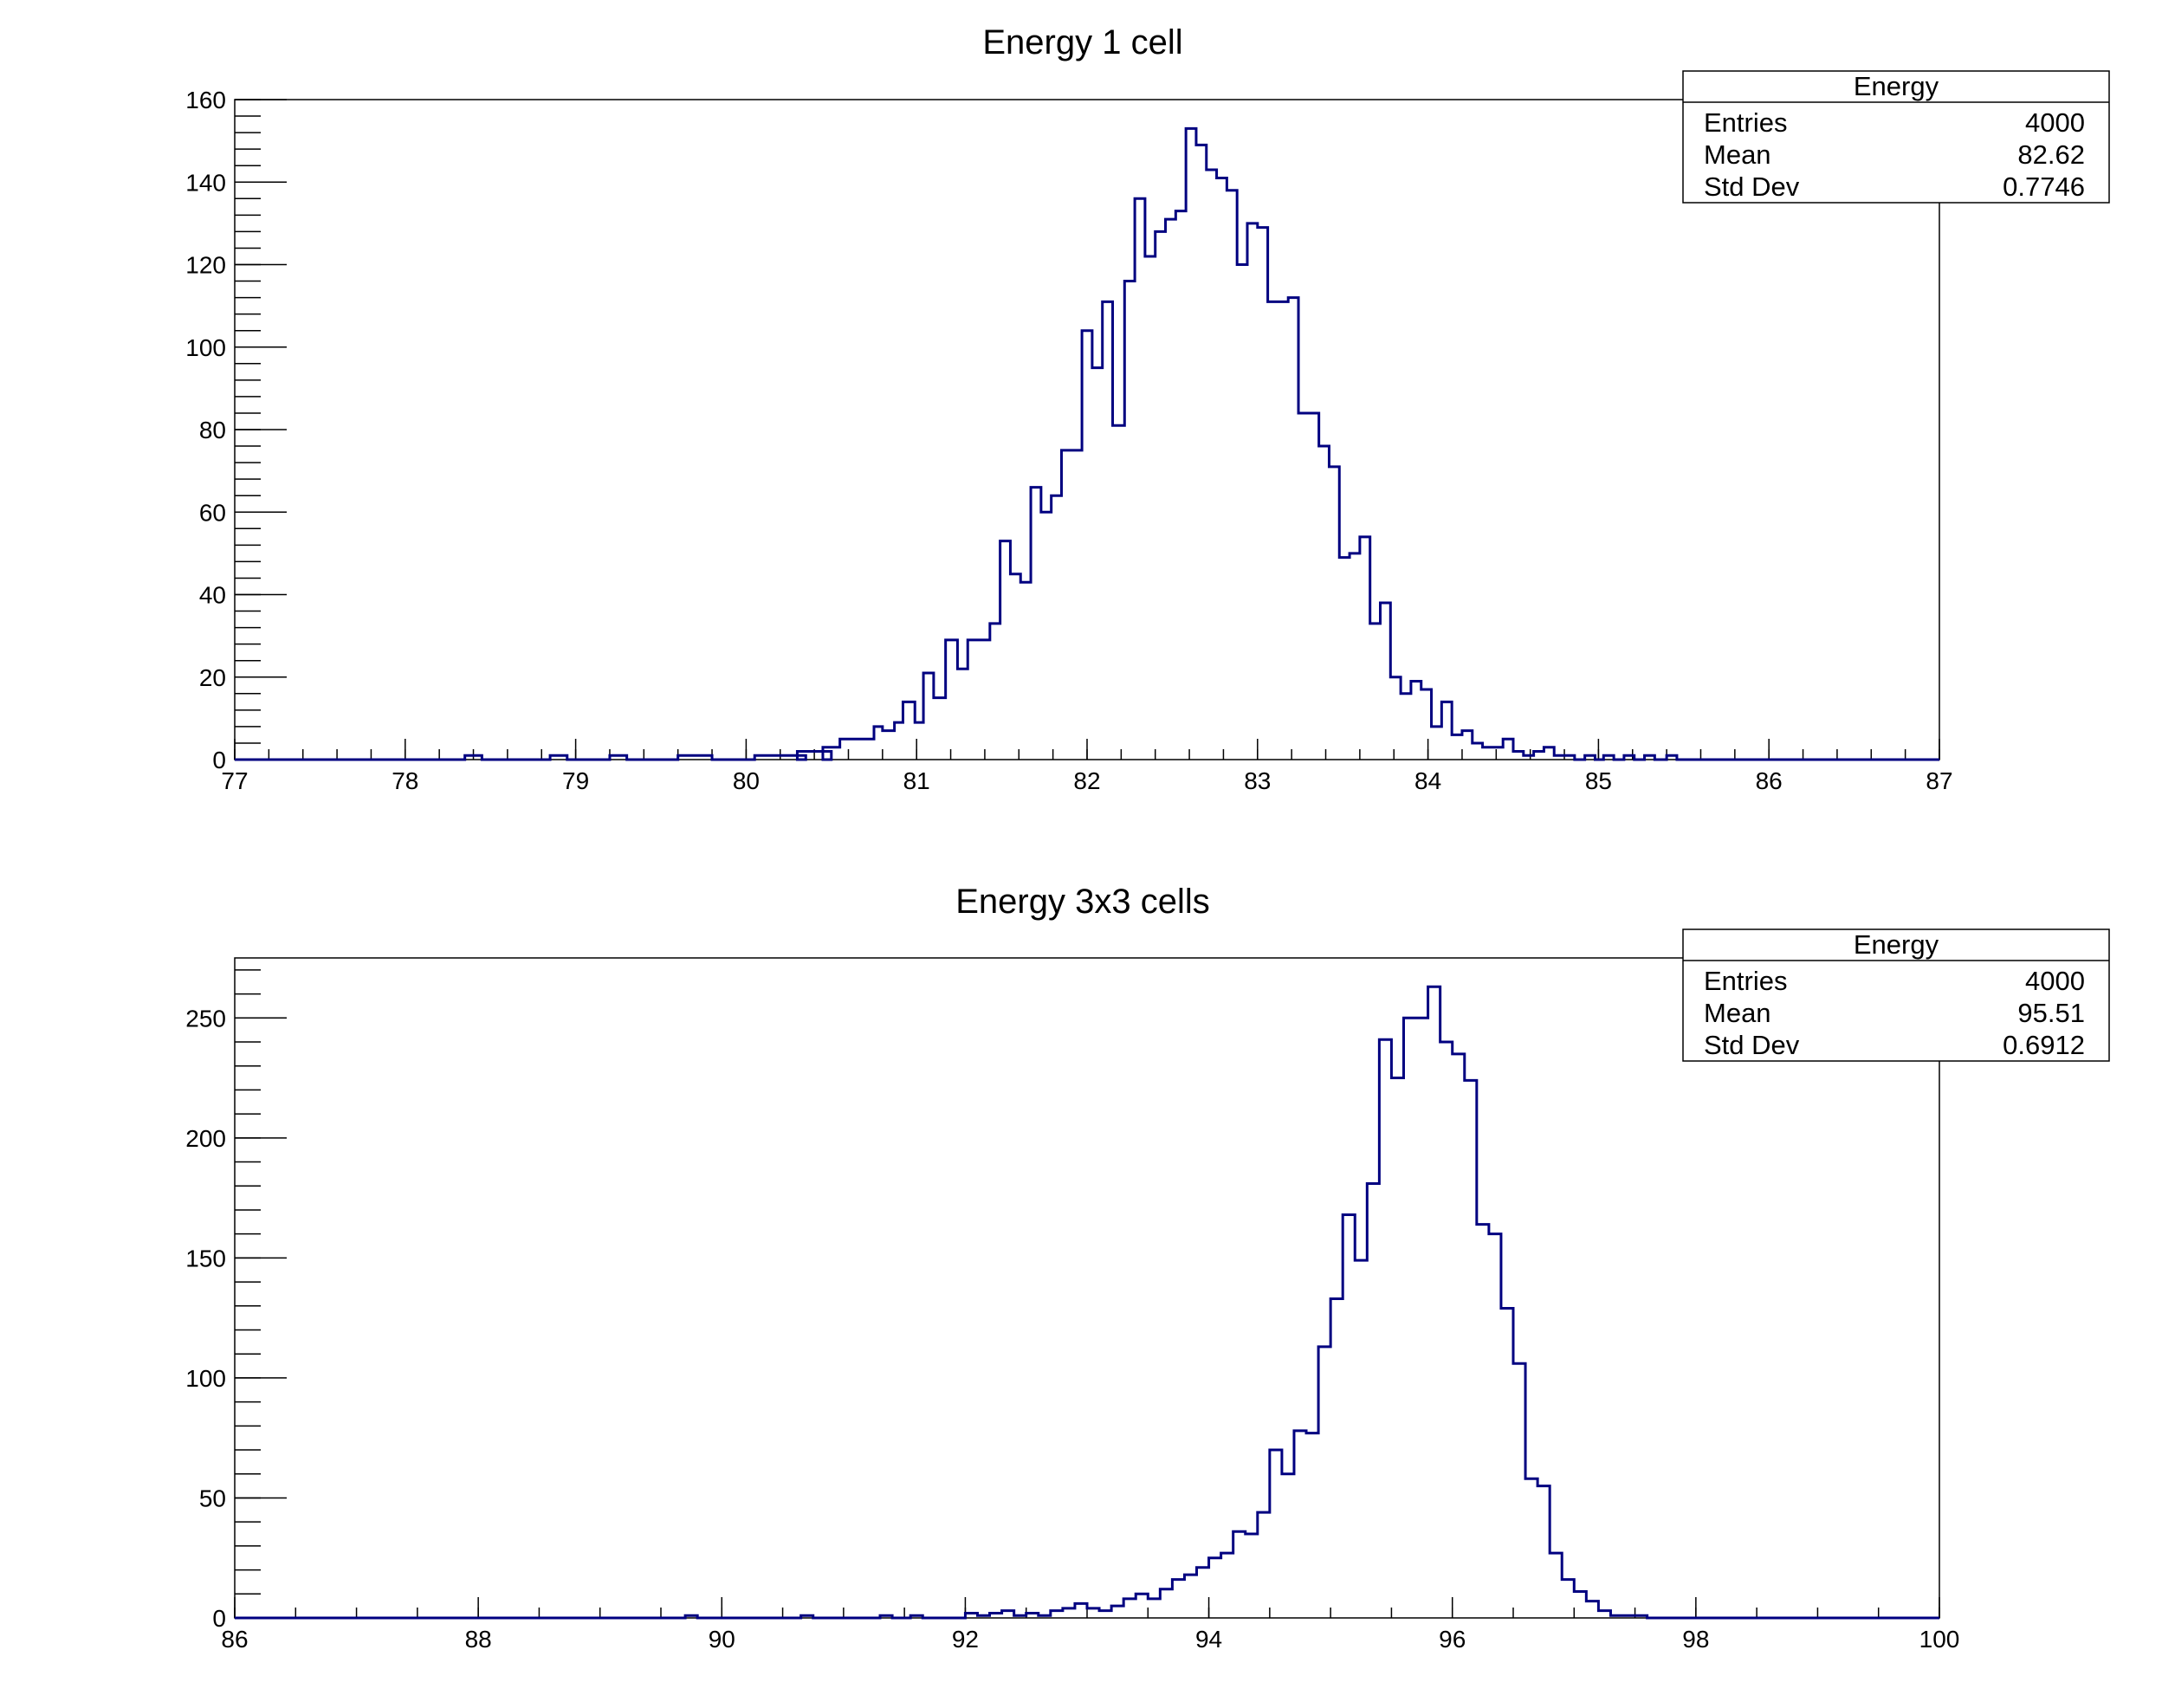  What do you see at coordinates (1257, 780) in the screenshot?
I see `x-tick-label: 83` at bounding box center [1257, 780].